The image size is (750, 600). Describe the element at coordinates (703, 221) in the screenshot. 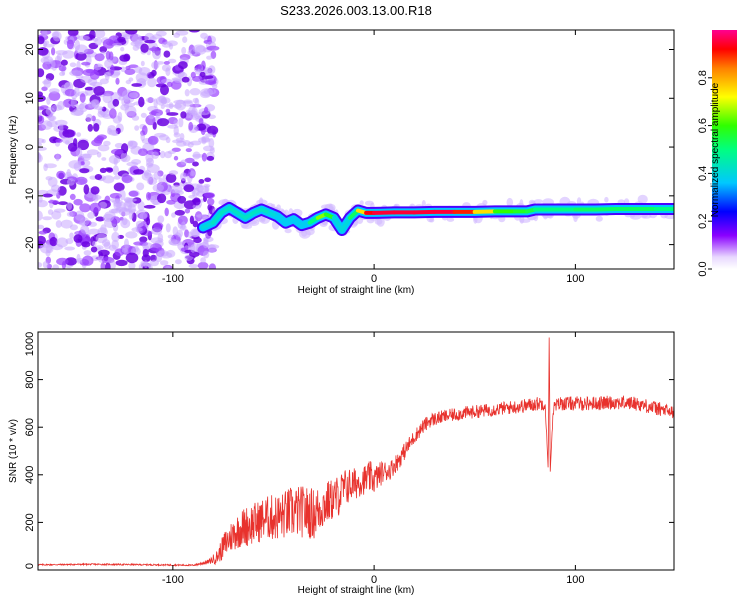

I see `colorbar-tick-label: 0.2` at that location.